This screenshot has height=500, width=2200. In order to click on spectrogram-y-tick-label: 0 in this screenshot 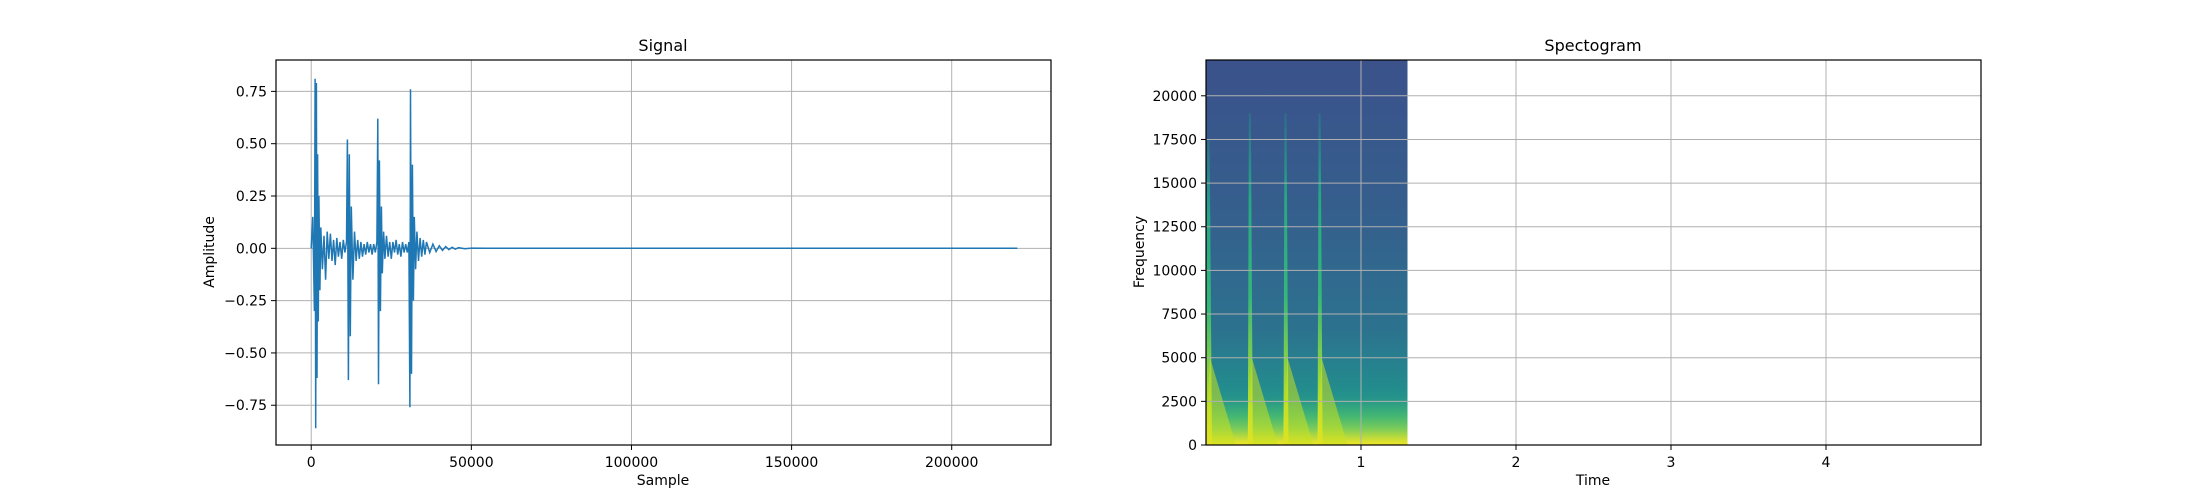, I will do `click(1192, 446)`.